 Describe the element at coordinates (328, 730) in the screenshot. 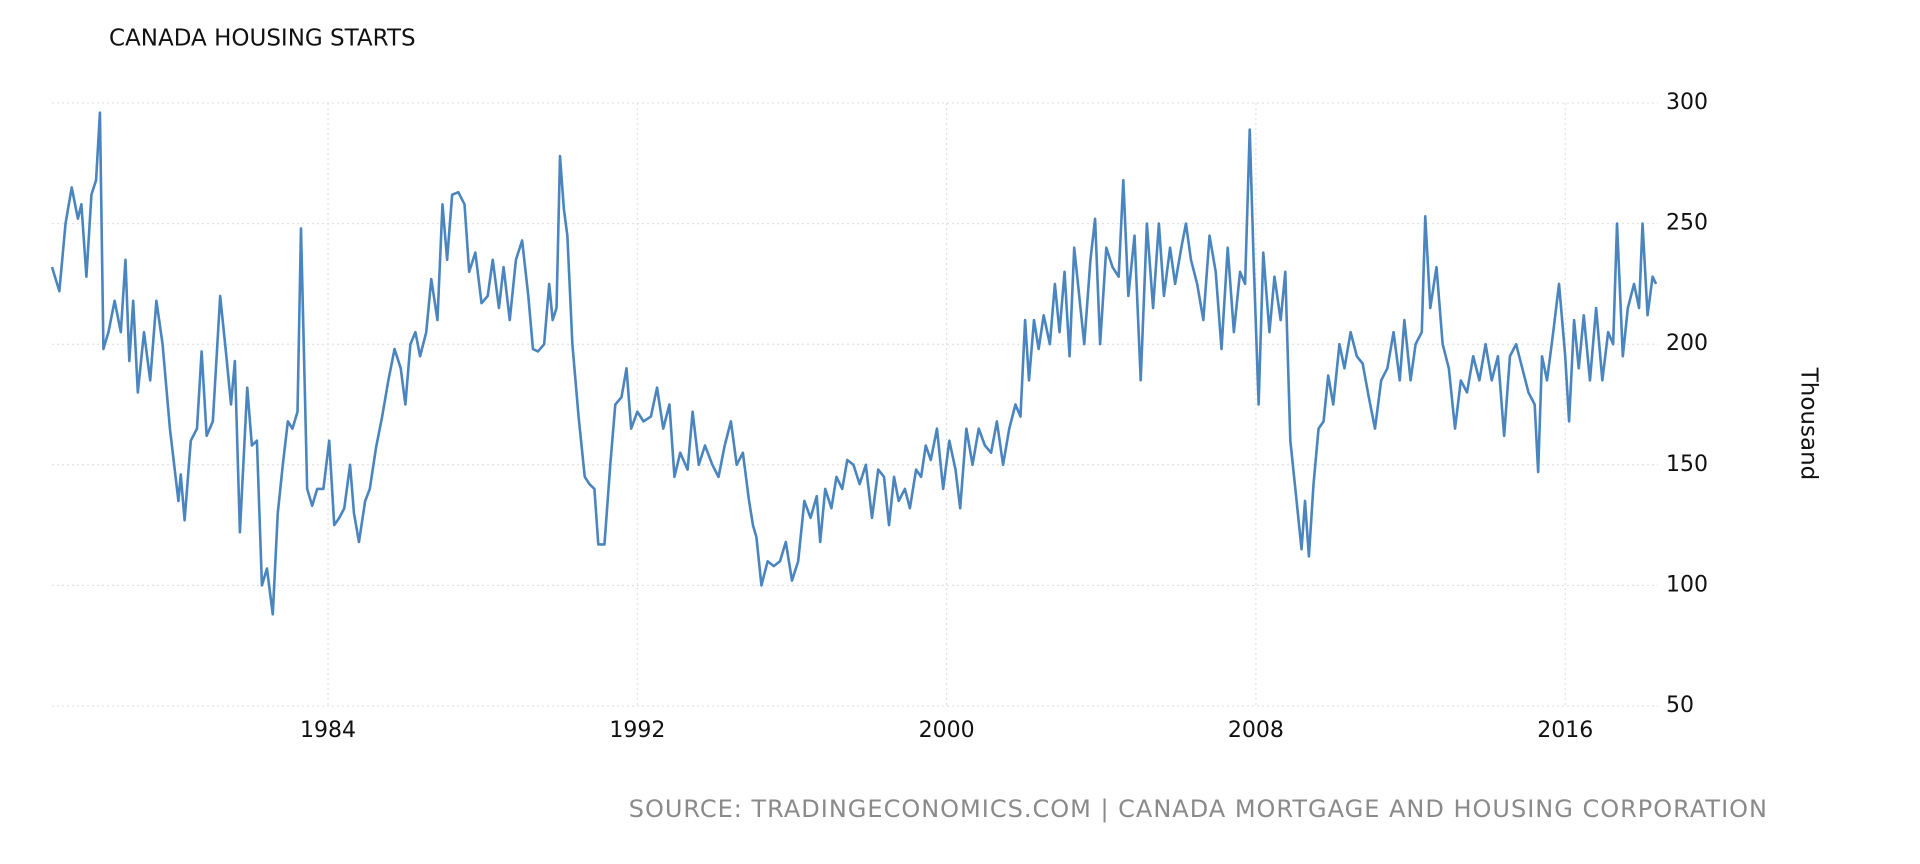

I see `x-tick-label: 1984` at that location.